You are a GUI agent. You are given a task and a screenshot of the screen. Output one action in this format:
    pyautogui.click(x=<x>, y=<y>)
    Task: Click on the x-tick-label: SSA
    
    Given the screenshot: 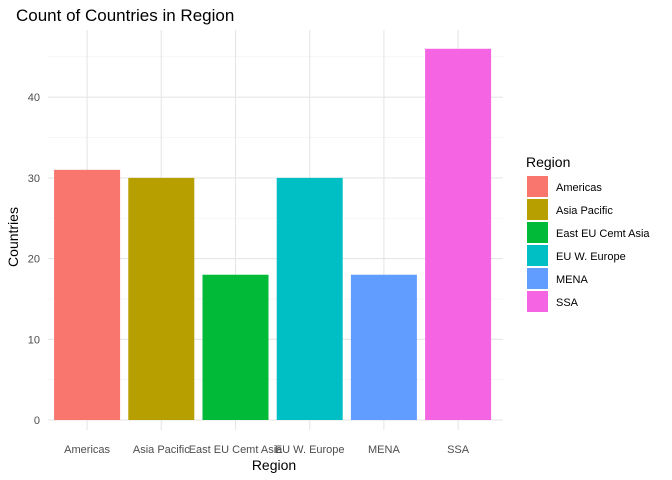 What is the action you would take?
    pyautogui.click(x=458, y=450)
    